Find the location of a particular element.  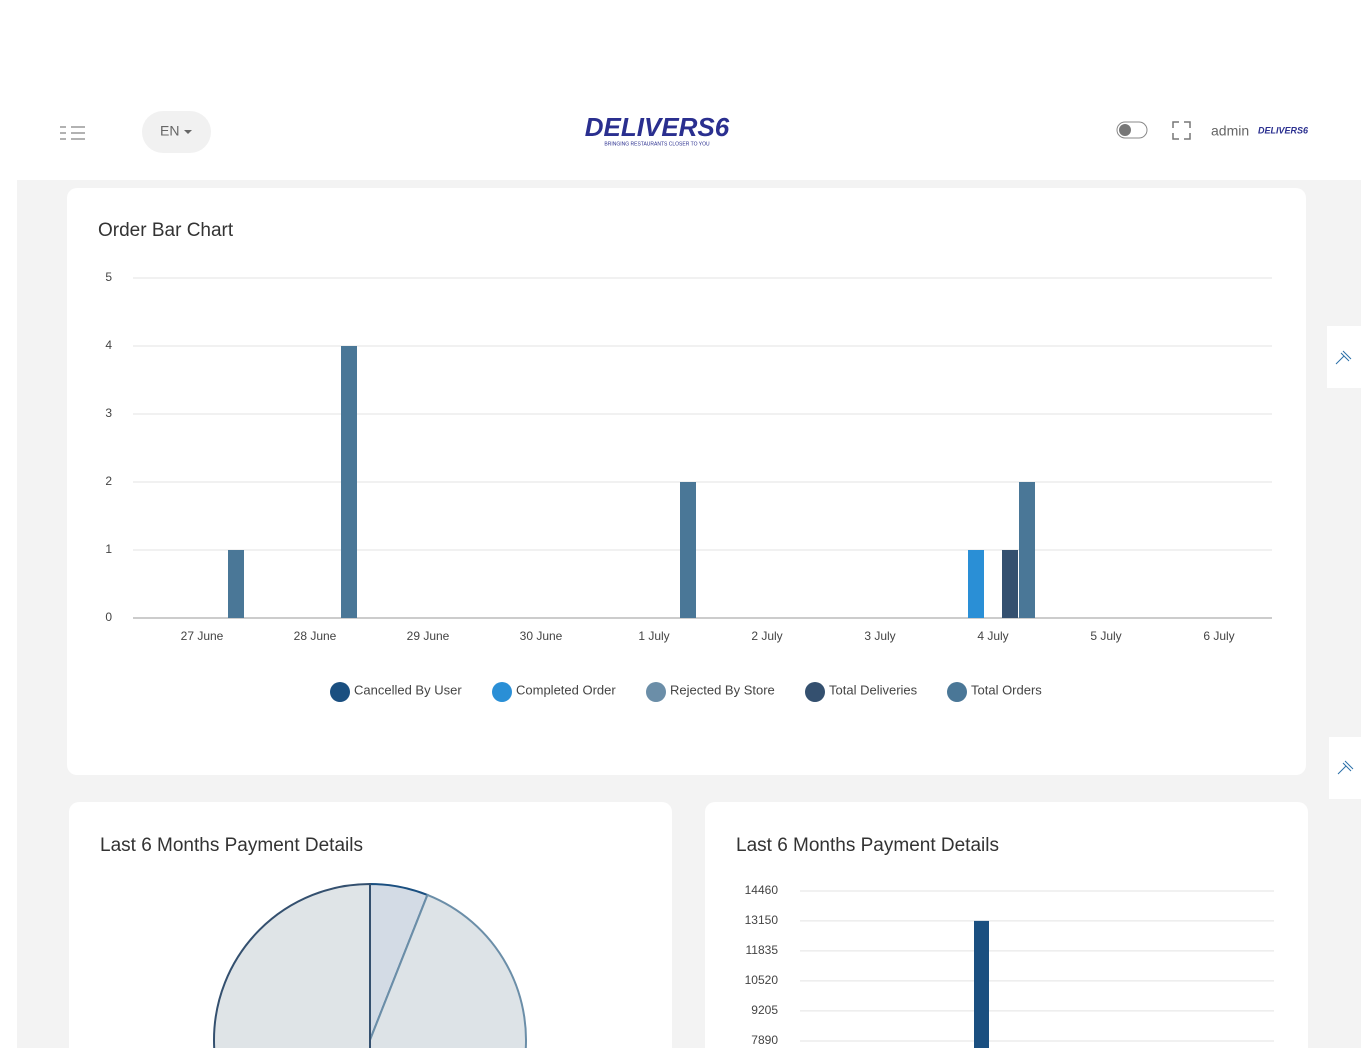

y-tick-label: 14460 is located at coordinates (762, 890).